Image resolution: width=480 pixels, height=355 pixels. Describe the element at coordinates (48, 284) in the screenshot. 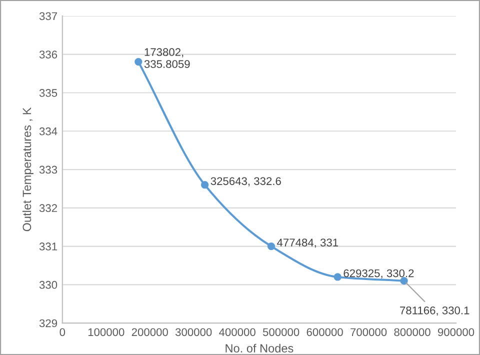

I see `y-tick-label: 330` at that location.